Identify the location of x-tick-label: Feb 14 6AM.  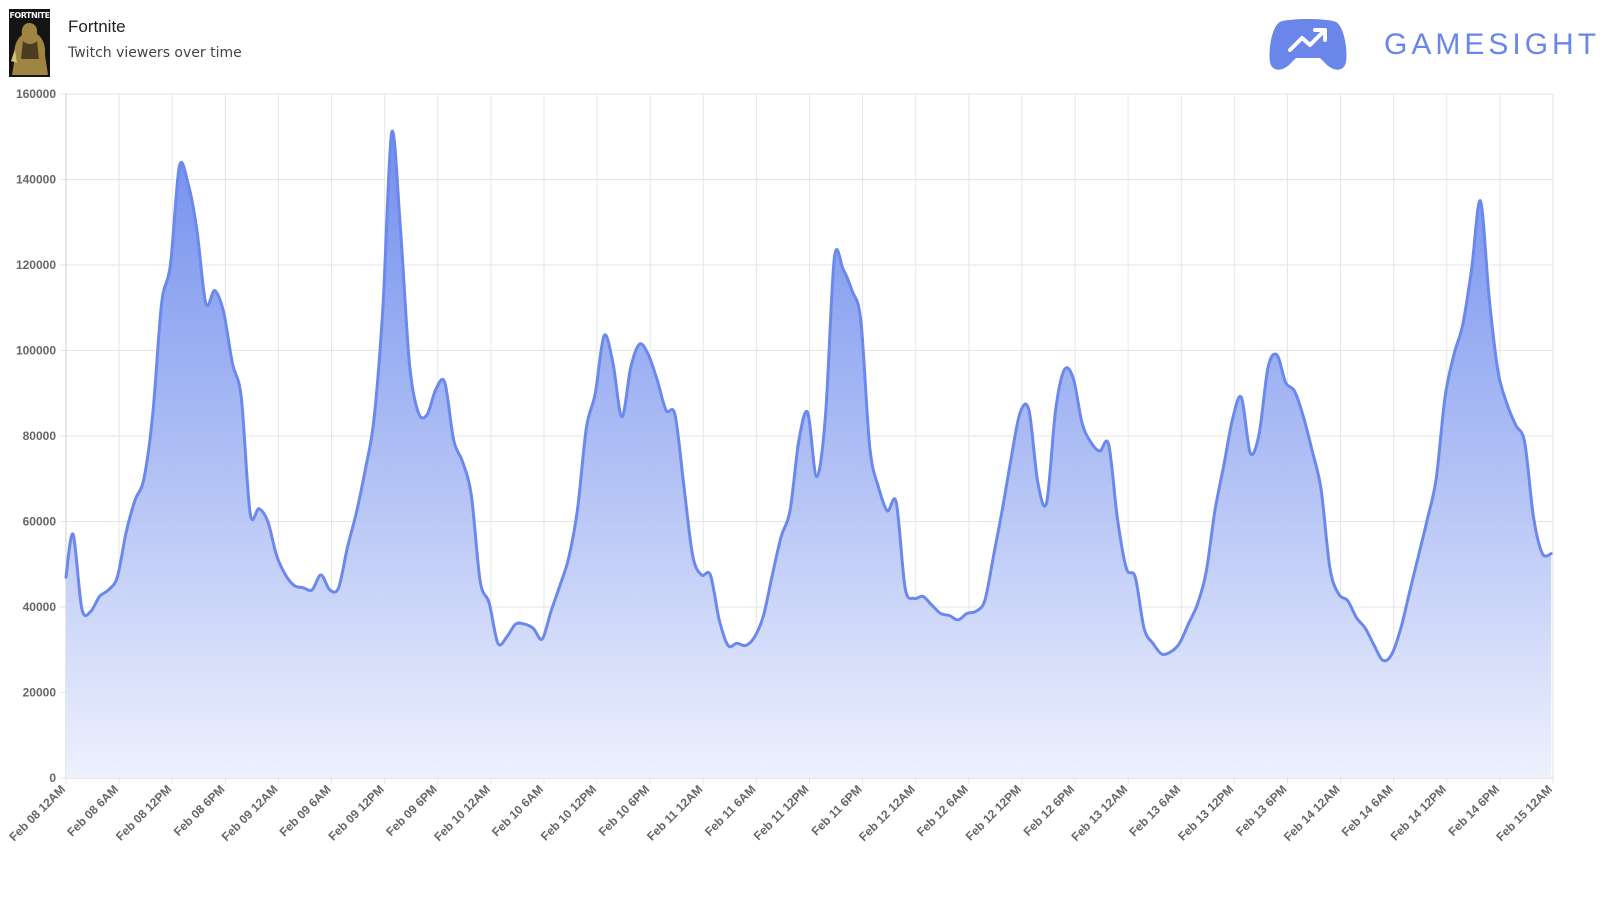
(1367, 810).